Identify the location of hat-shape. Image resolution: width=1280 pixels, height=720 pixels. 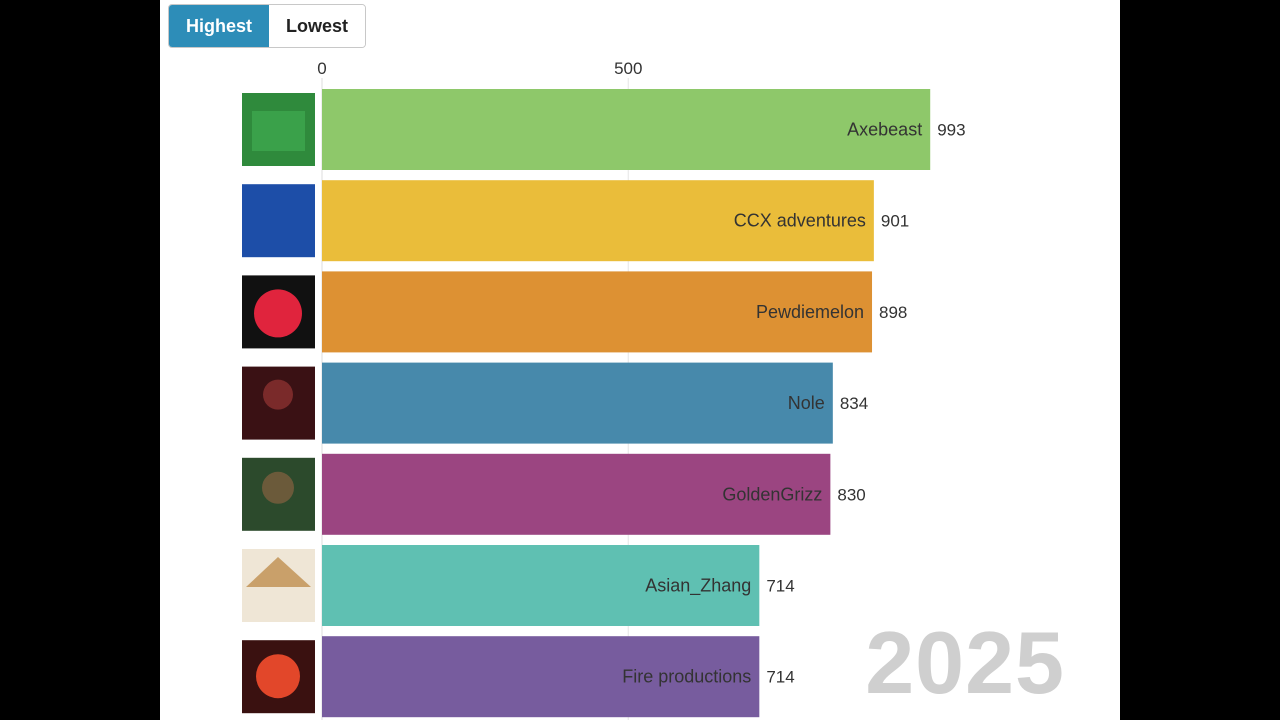
(278, 572).